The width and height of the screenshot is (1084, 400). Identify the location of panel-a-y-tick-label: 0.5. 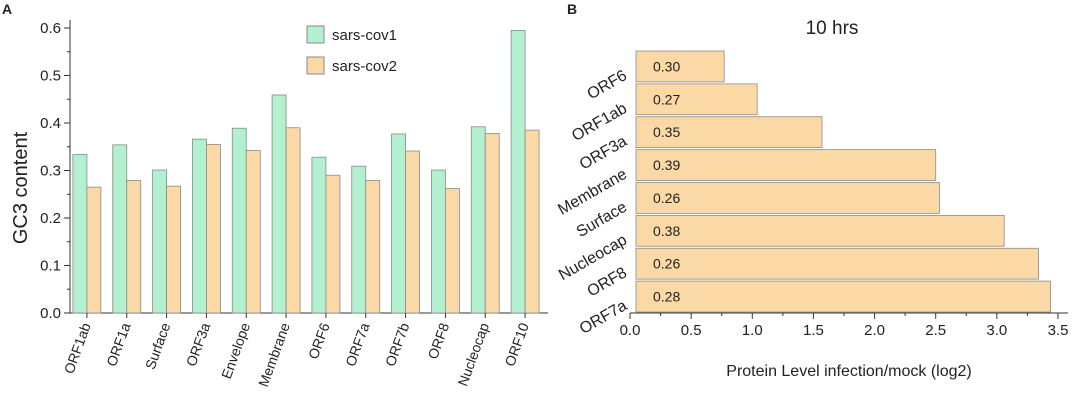
(50, 76).